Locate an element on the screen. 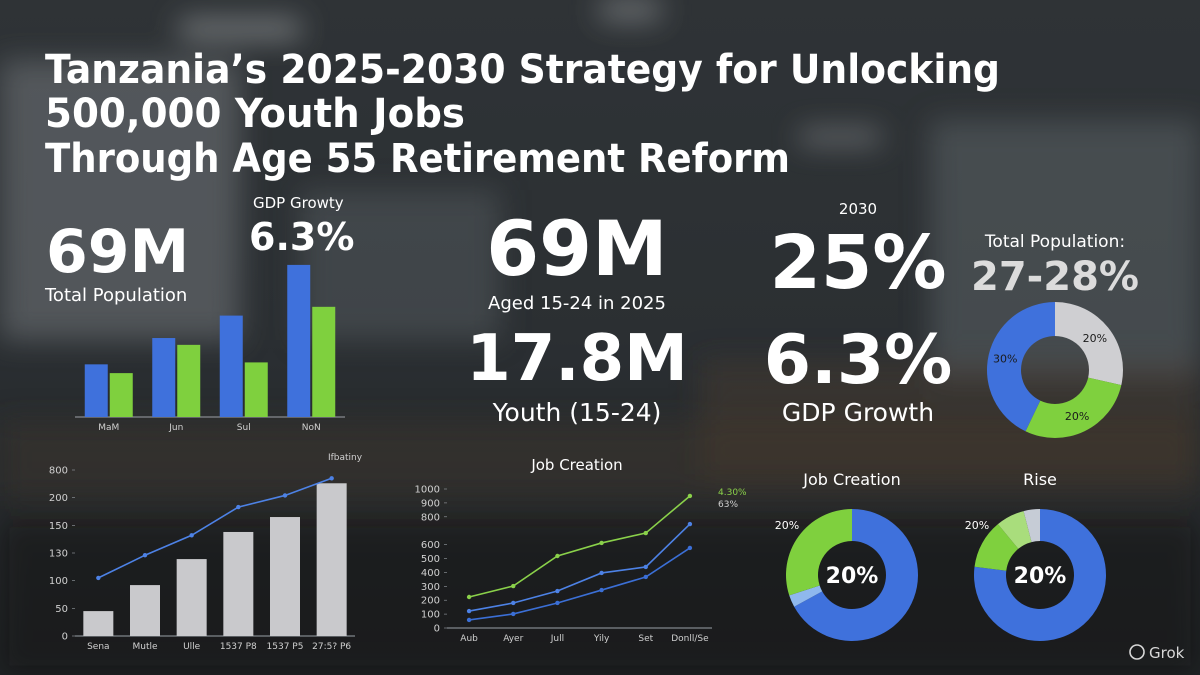  x-tick-label: MaM is located at coordinates (108, 428).